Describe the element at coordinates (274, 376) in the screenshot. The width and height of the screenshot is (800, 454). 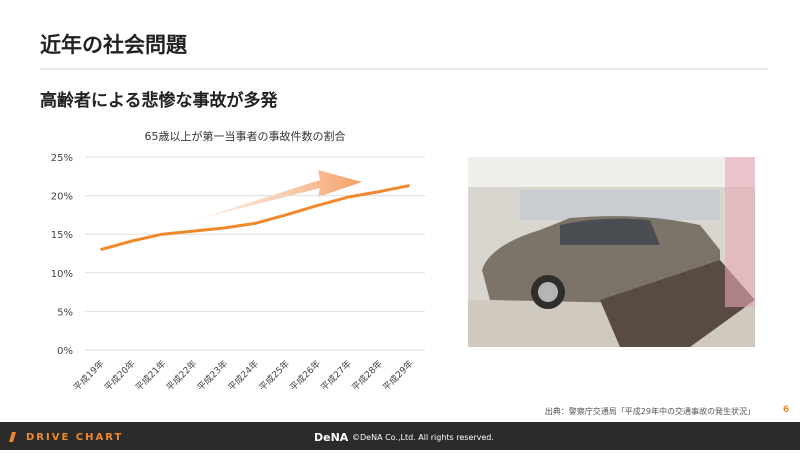
I see `x-tick-label: 平成25年` at that location.